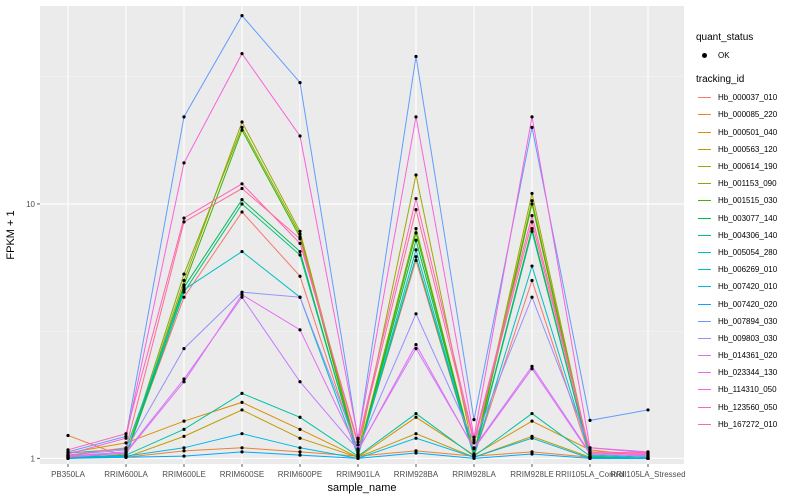 The image size is (800, 500). I want to click on legend-item: Hb_000563_120, so click(736, 149).